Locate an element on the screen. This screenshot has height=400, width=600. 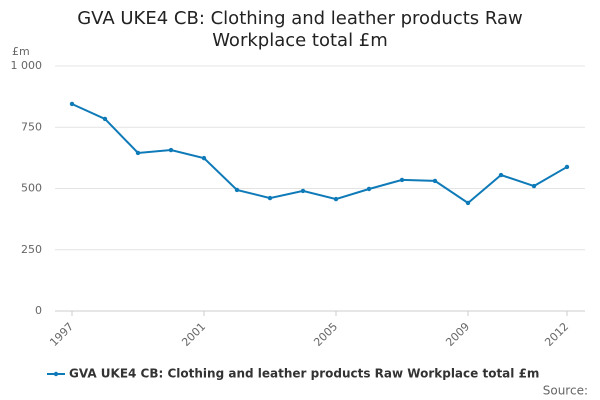
x-tick-label: 2001 is located at coordinates (193, 334).